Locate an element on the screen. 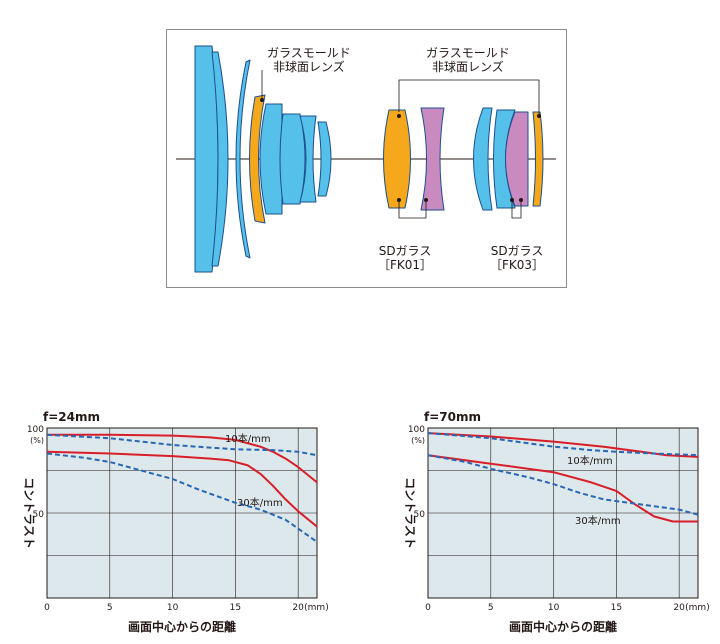  label-mold-aspherical-2: ガラスモールド 非球面レンズ is located at coordinates (468, 60).